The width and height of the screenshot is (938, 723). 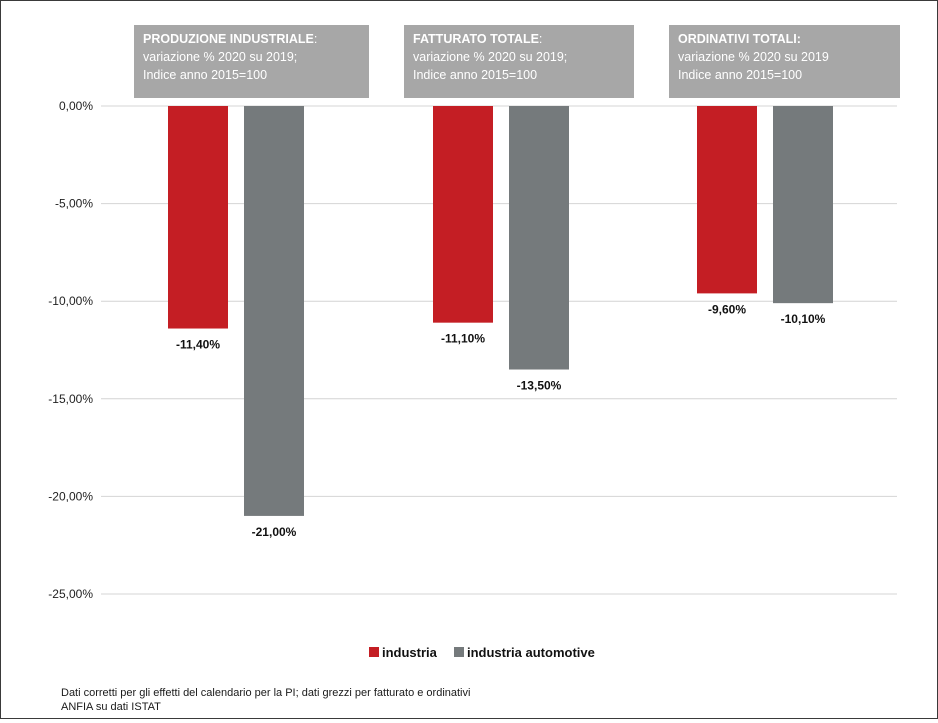 What do you see at coordinates (76, 106) in the screenshot?
I see `y-tick-label: 0,00%` at bounding box center [76, 106].